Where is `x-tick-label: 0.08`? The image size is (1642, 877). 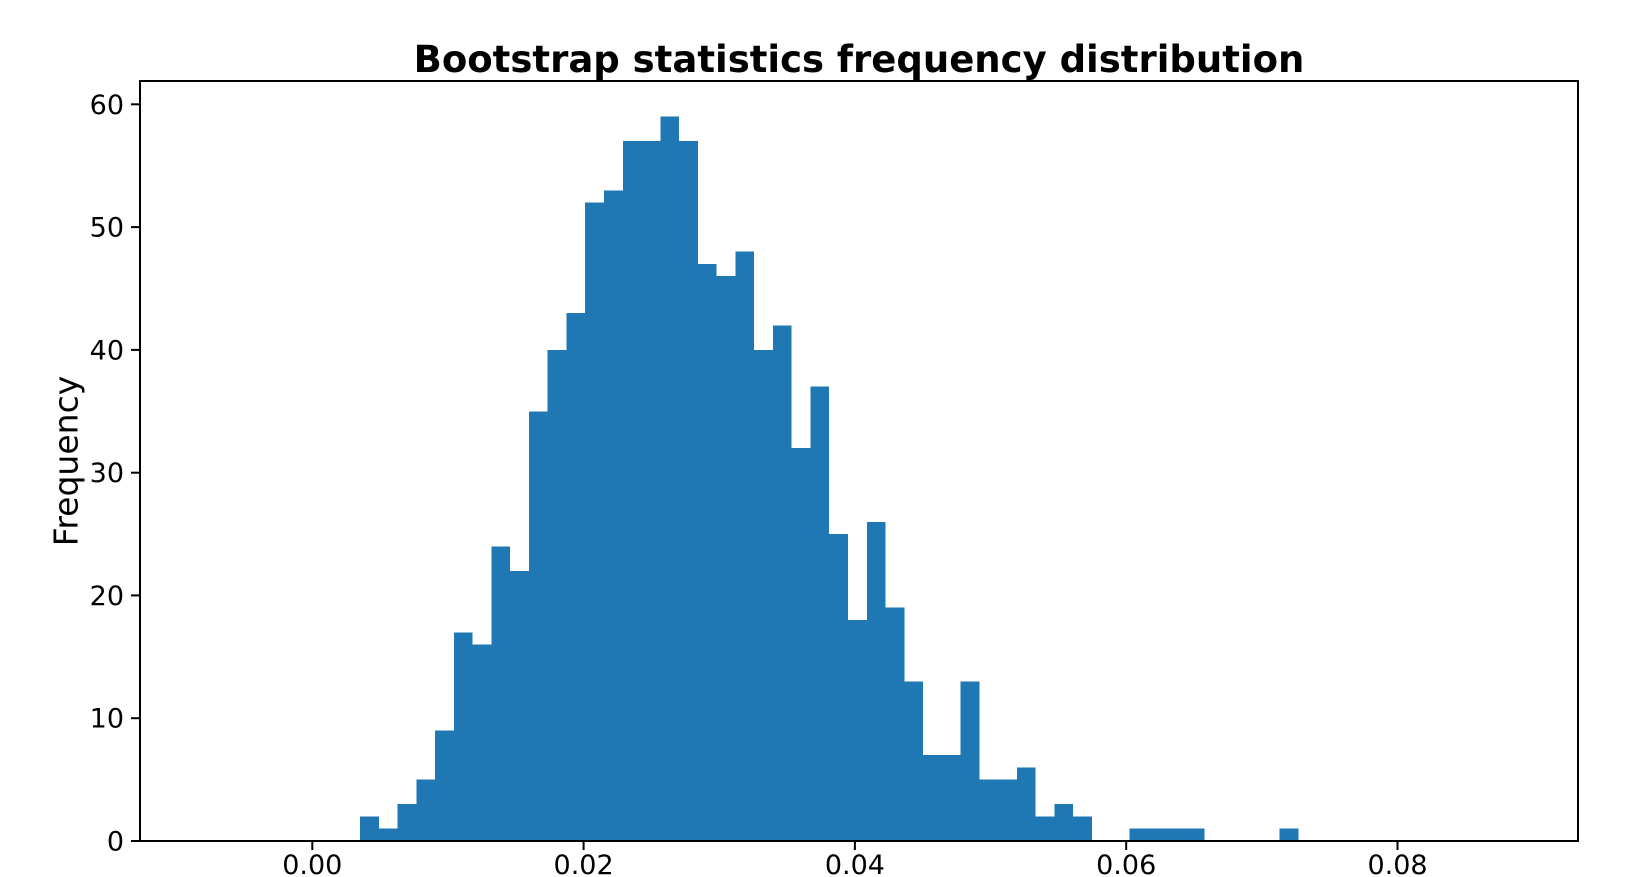 x-tick-label: 0.08 is located at coordinates (1397, 863).